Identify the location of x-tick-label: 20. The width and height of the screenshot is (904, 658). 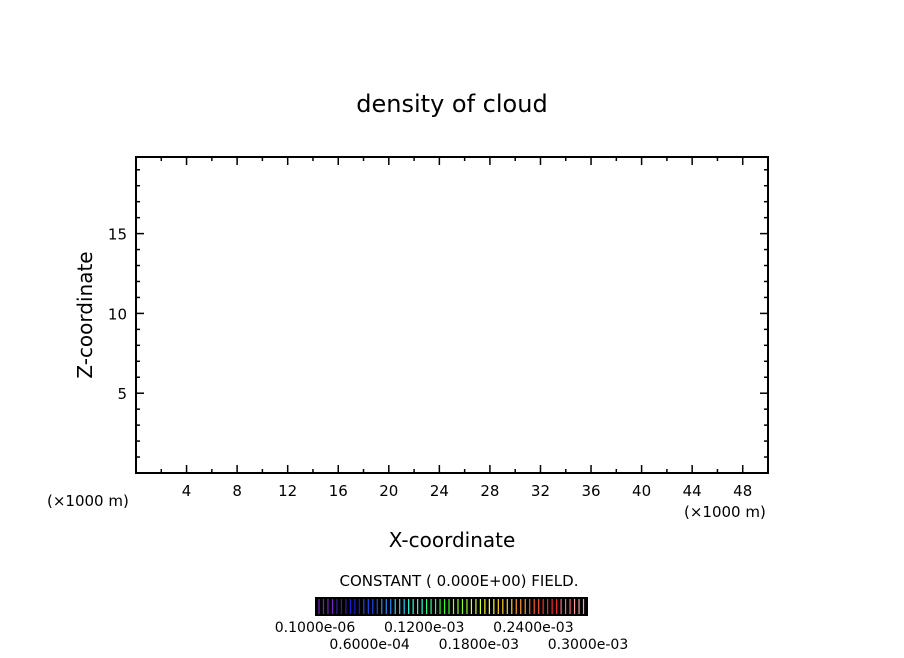
(388, 491).